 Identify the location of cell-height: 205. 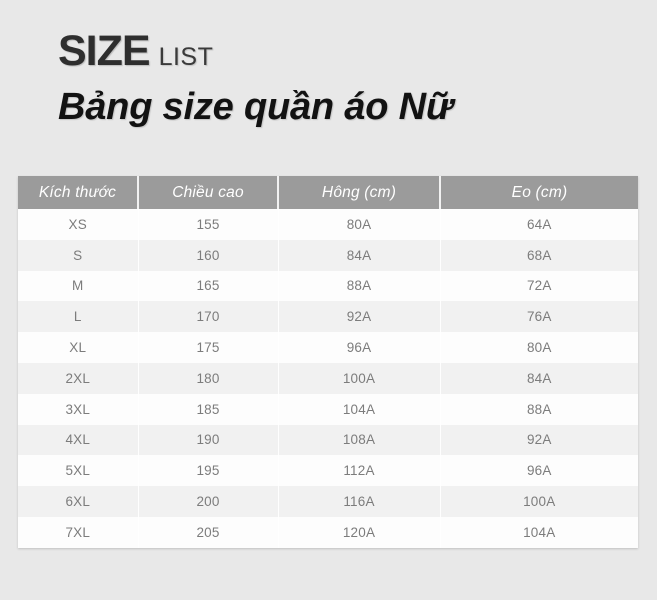
(208, 532).